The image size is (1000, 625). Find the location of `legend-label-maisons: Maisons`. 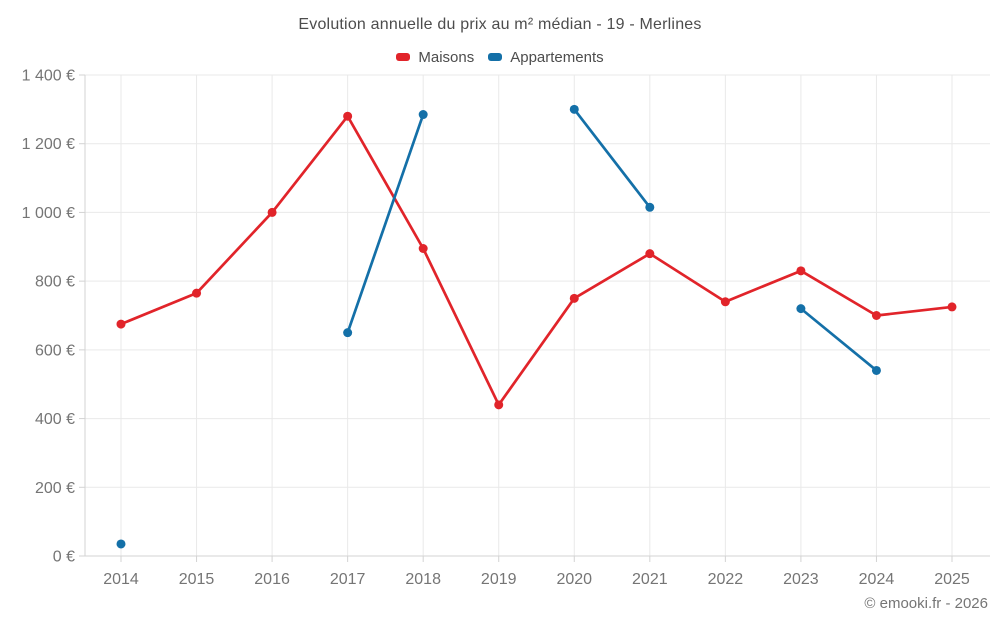

legend-label-maisons: Maisons is located at coordinates (446, 57).